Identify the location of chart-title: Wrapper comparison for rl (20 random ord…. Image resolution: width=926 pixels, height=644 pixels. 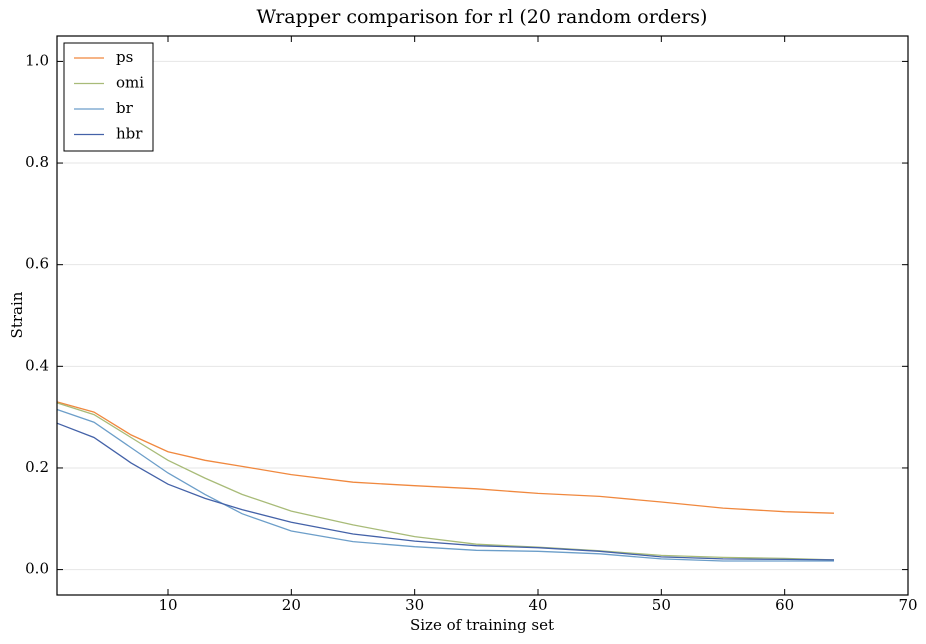
(482, 17).